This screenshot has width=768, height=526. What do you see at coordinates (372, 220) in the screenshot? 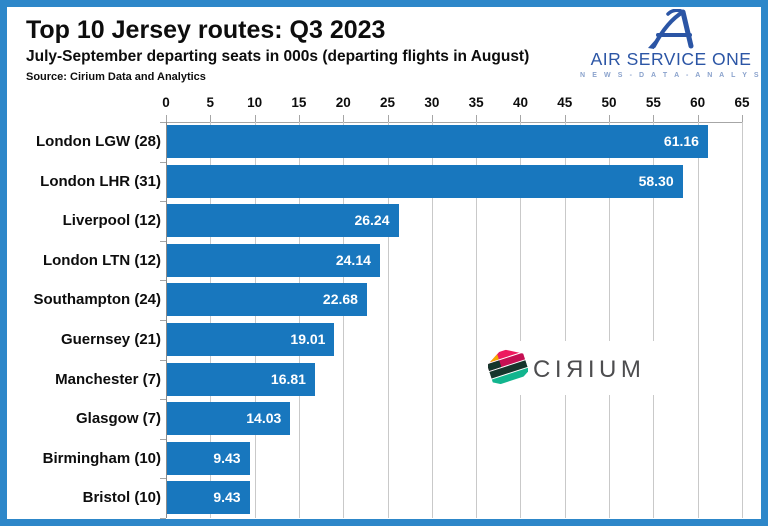
I see `bar-value-label: 26.24` at bounding box center [372, 220].